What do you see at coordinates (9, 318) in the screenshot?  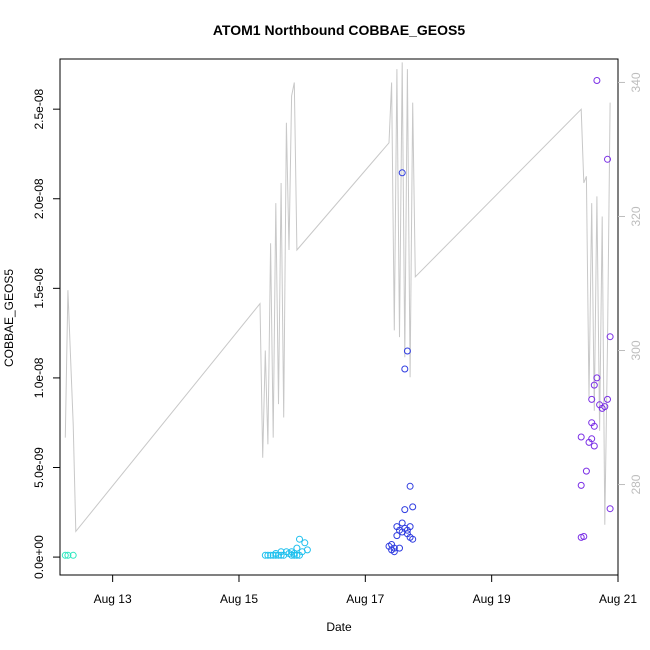 I see `y-axis-label: COBBAE_GEOS5` at bounding box center [9, 318].